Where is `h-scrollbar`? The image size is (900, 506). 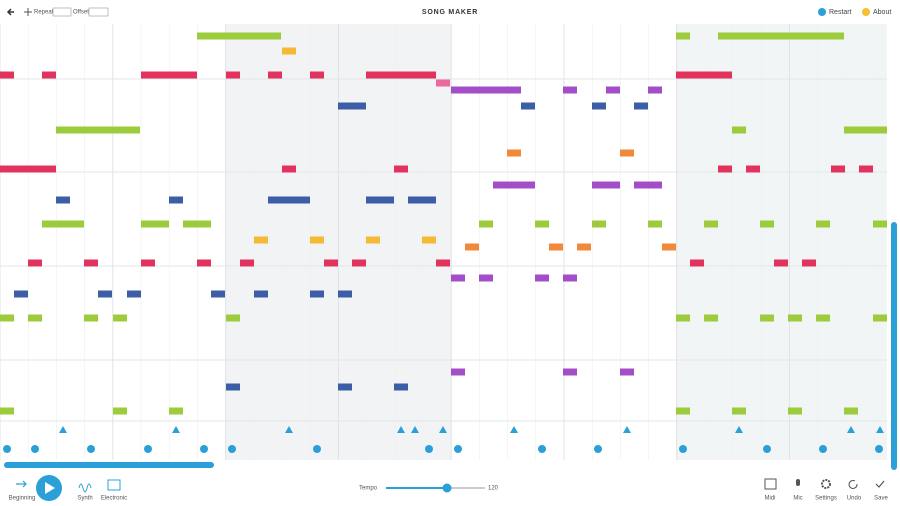 h-scrollbar is located at coordinates (109, 465).